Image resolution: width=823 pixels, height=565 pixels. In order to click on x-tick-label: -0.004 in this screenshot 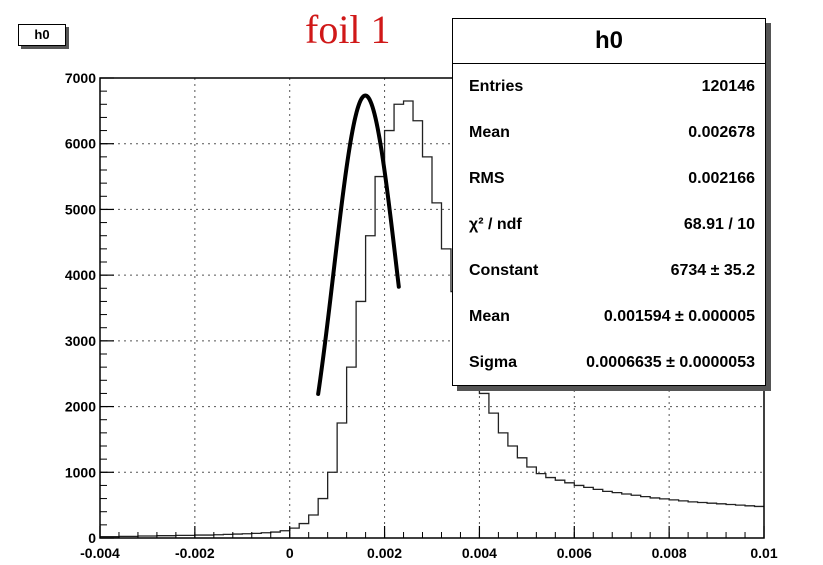, I will do `click(100, 553)`.